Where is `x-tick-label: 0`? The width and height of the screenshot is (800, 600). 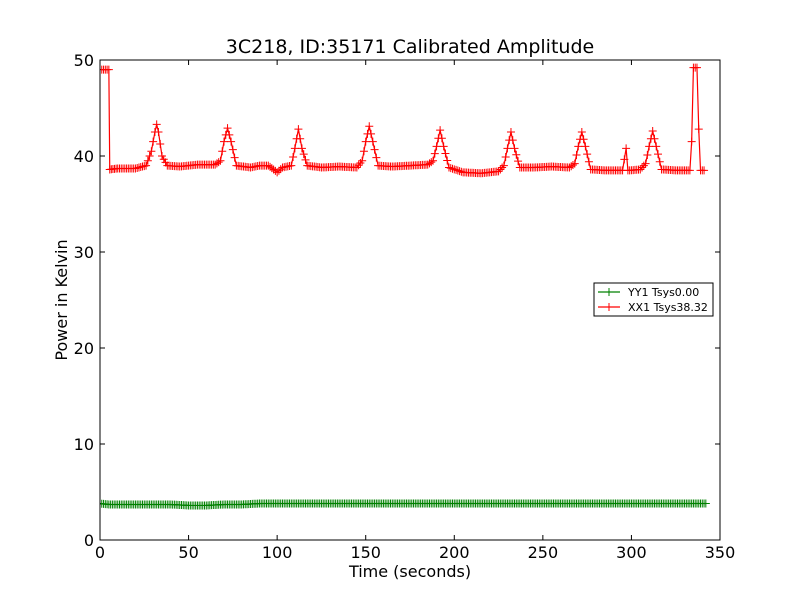 x-tick-label: 0 is located at coordinates (100, 552).